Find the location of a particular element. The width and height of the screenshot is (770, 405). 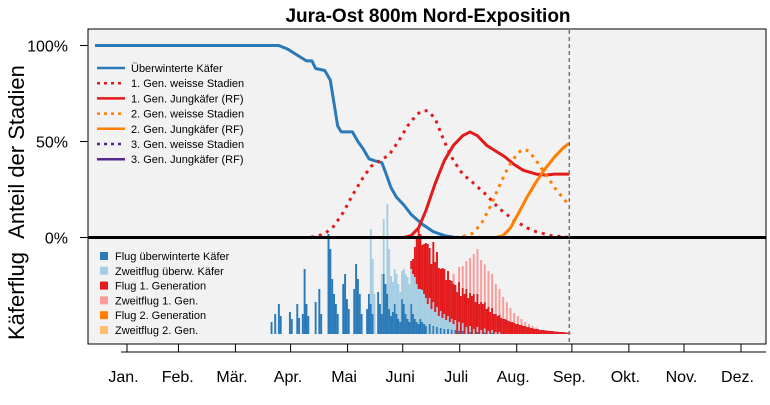

x-tick-label: Nov. is located at coordinates (682, 377).